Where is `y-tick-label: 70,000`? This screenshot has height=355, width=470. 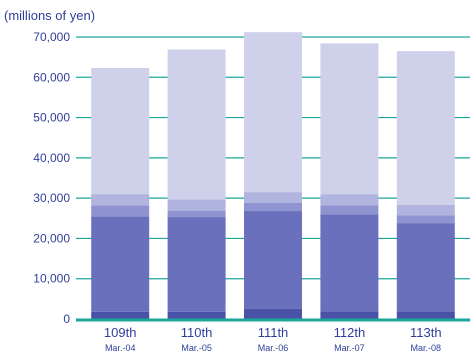 y-tick-label: 70,000 is located at coordinates (51, 37).